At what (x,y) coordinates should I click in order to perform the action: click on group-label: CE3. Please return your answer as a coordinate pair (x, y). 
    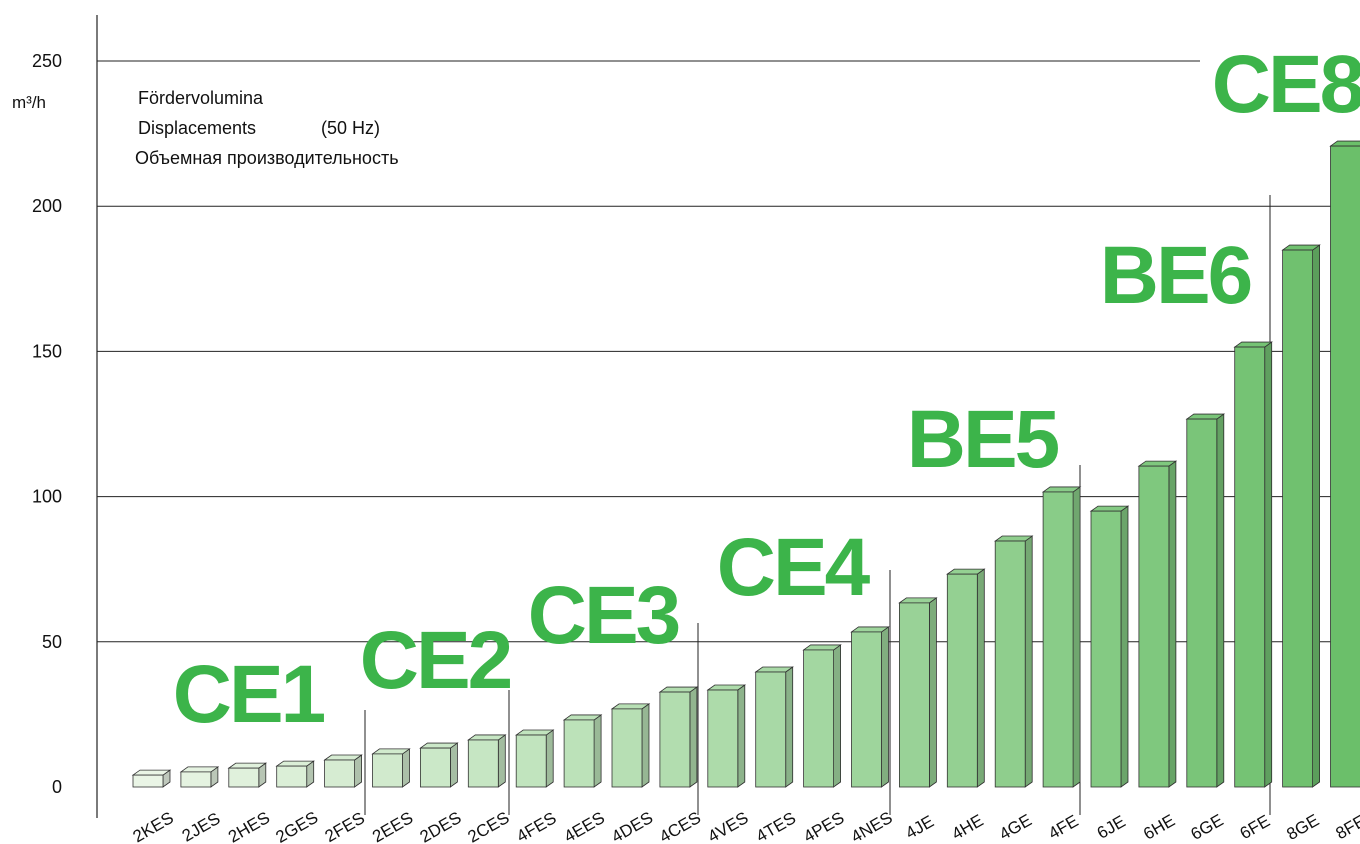
    Looking at the image, I should click on (603, 615).